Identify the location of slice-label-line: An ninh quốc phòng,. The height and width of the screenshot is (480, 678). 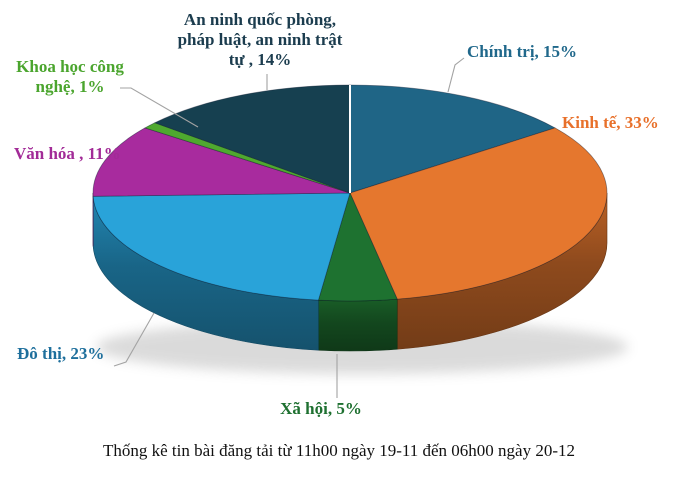
(260, 19).